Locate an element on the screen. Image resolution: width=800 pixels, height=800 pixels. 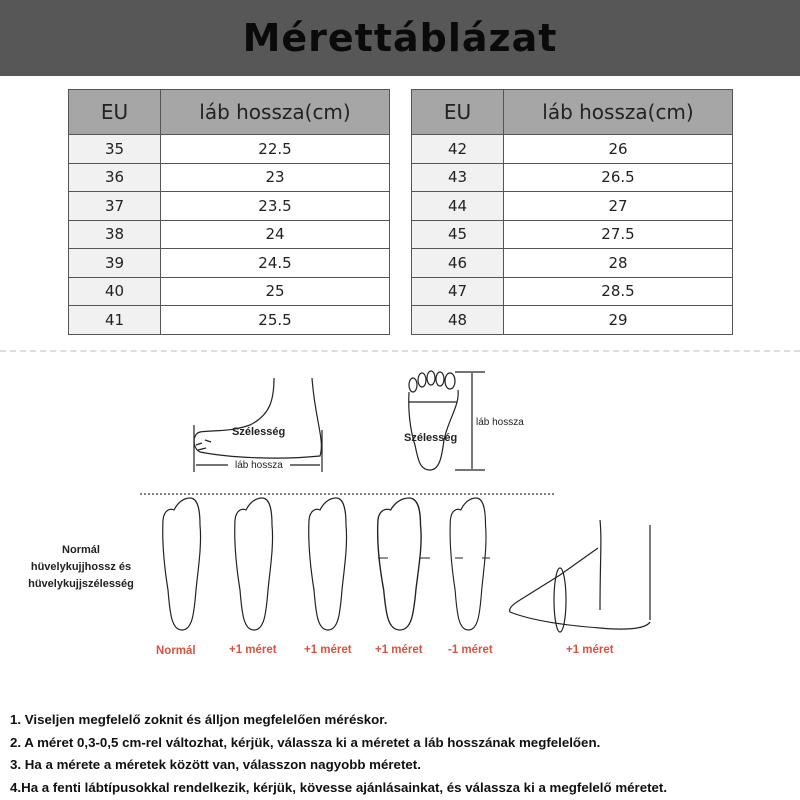
foot-high-instep is located at coordinates (580, 576).